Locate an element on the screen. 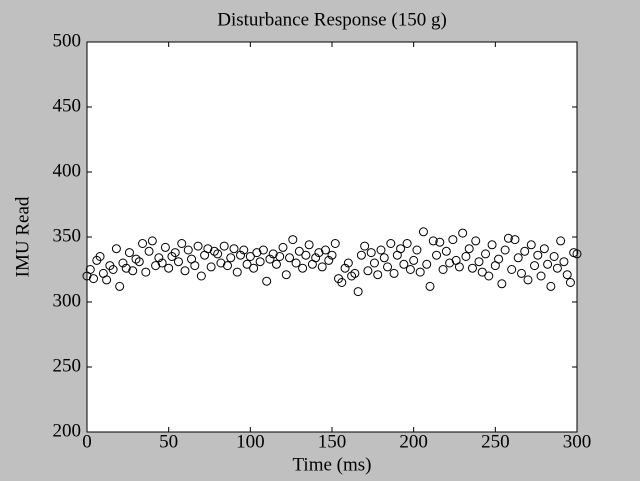 The height and width of the screenshot is (481, 640). y-axis-label: IMU Read is located at coordinates (22, 236).